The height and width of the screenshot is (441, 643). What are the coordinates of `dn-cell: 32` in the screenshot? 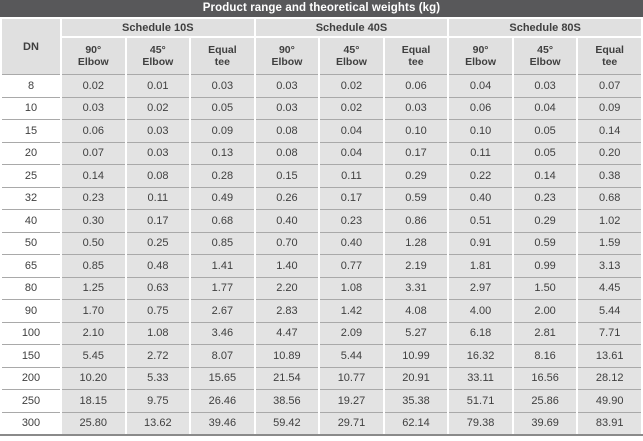 It's located at (31, 198).